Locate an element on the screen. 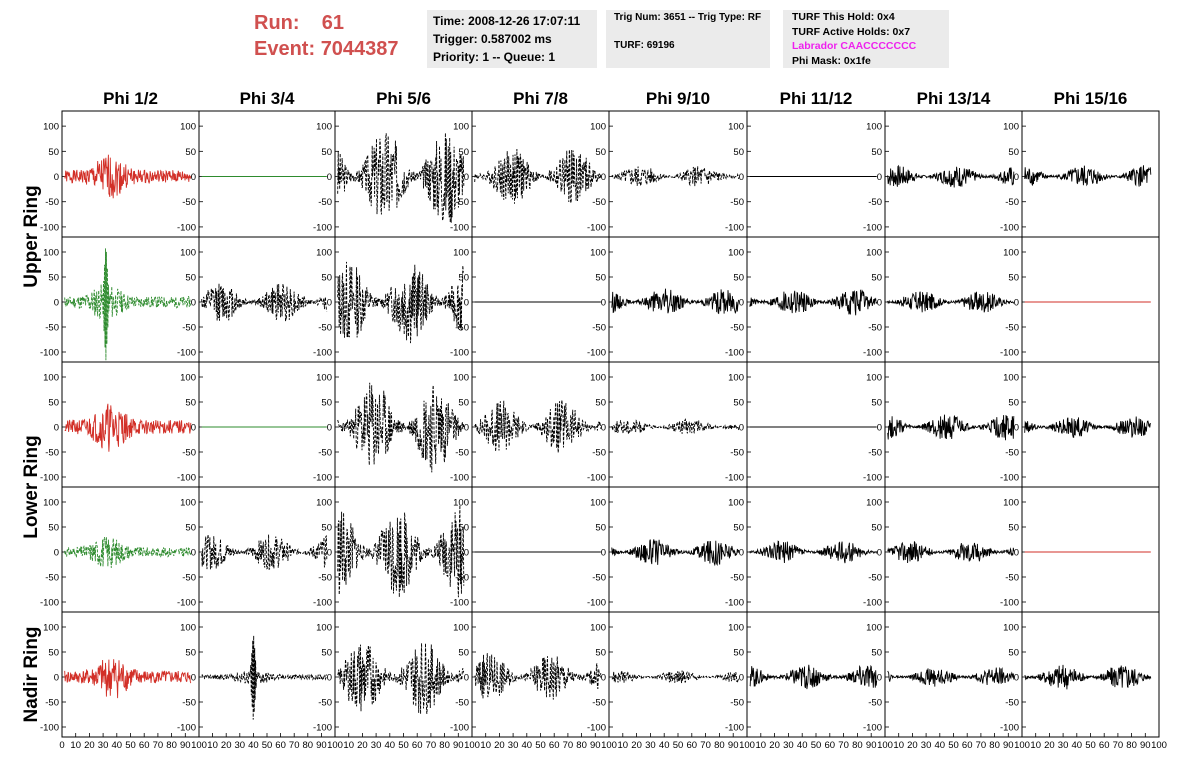 The width and height of the screenshot is (1196, 772). waveform-r2-c2 is located at coordinates (264, 302).